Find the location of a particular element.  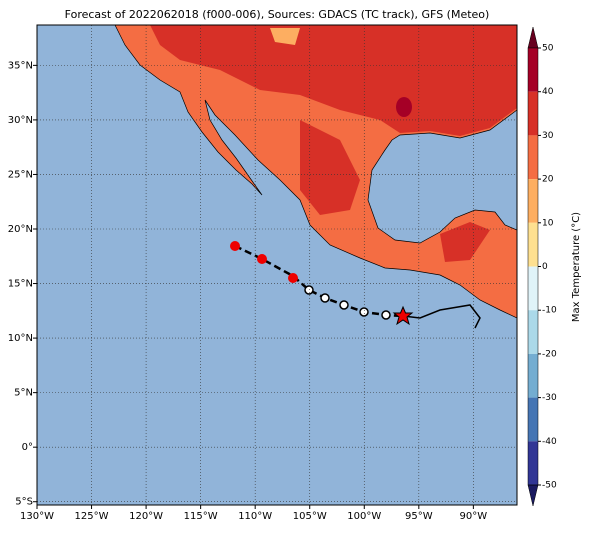

x-tick-label: 110°W is located at coordinates (255, 516).